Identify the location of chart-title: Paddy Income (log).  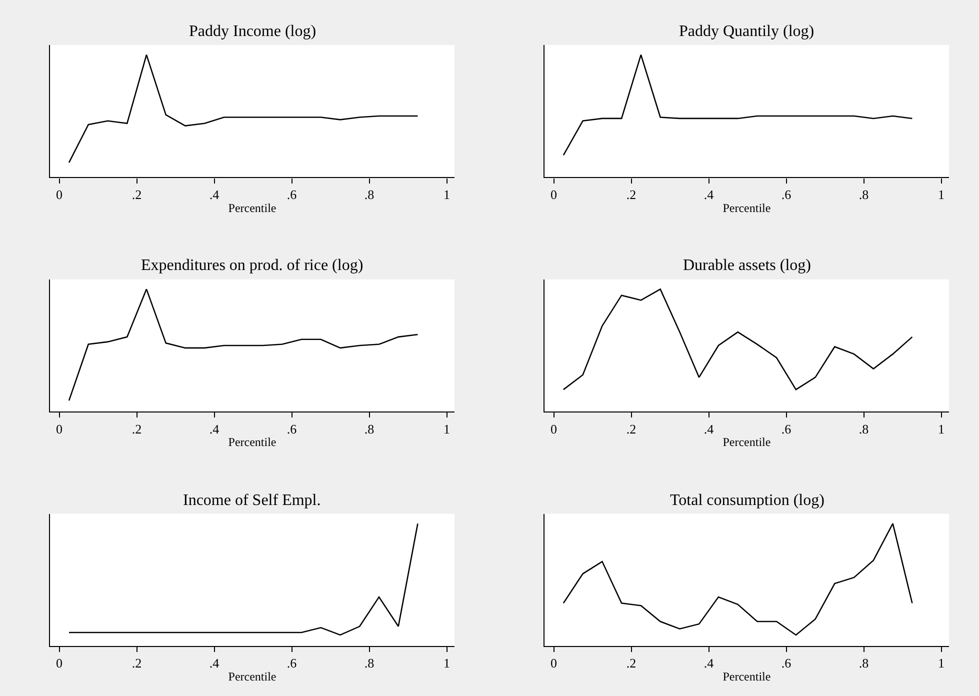
(252, 31).